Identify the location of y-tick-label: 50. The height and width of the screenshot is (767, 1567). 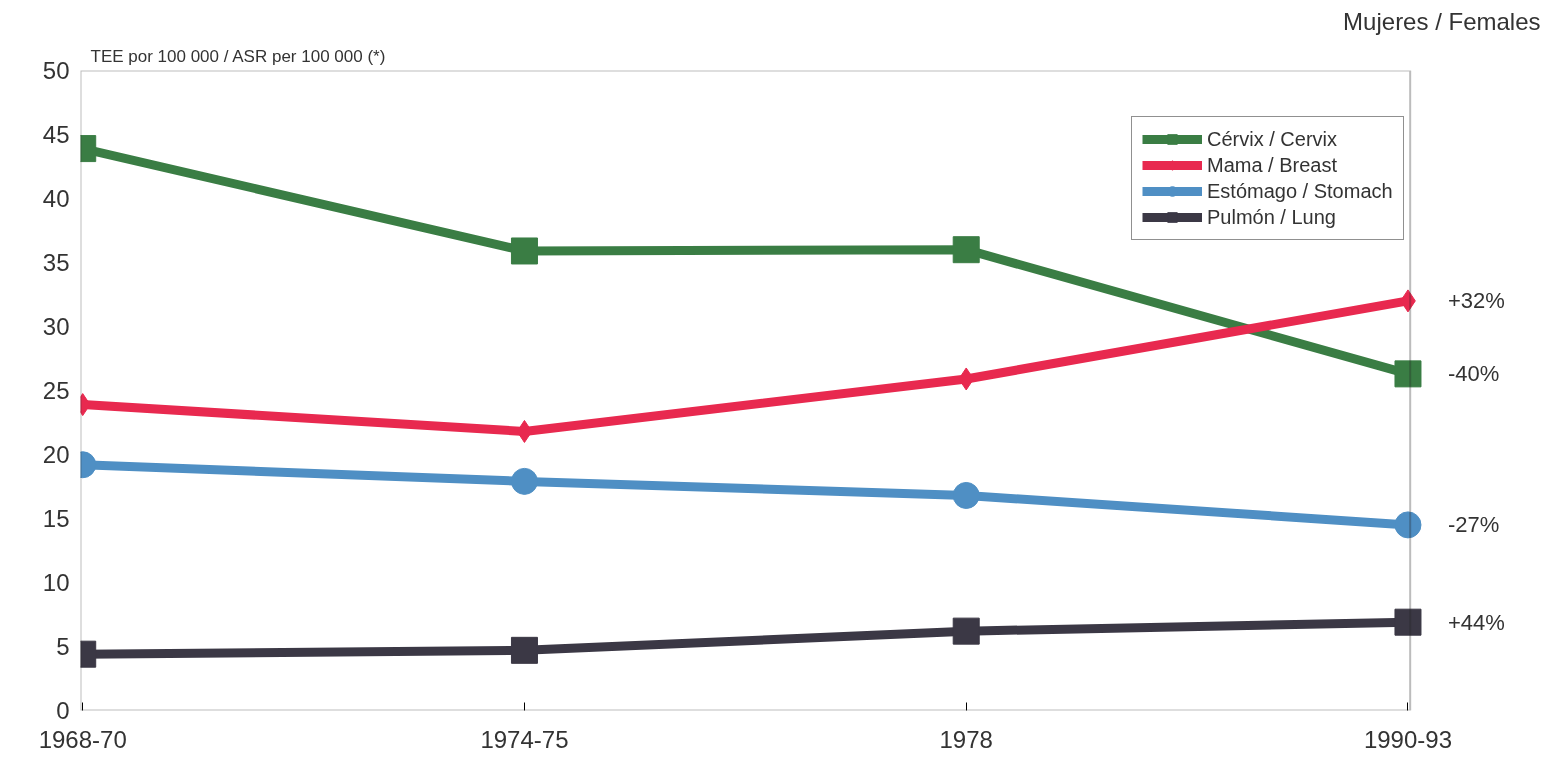
(56, 70).